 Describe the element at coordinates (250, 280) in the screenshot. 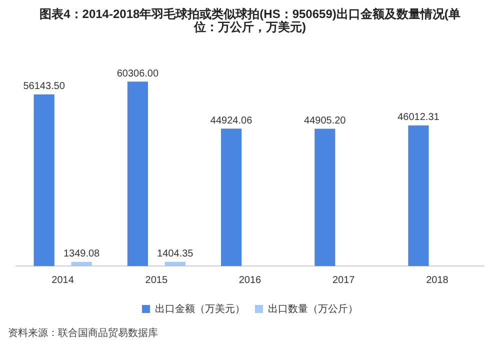

I see `x-tick-label: 2016` at that location.